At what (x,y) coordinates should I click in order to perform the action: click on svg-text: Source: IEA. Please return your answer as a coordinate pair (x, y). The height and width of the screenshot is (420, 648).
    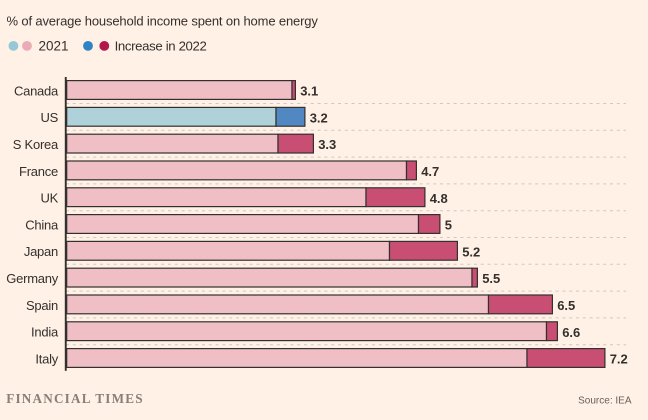
    Looking at the image, I should click on (605, 400).